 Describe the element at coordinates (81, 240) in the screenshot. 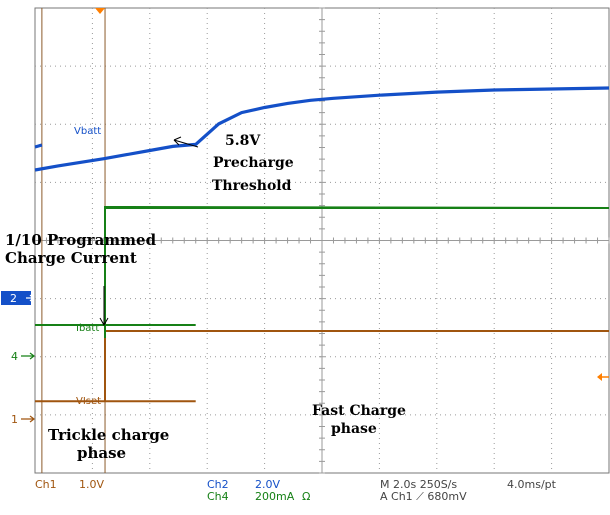

I see `annotation-current-line1: 1/10 Programmed` at that location.